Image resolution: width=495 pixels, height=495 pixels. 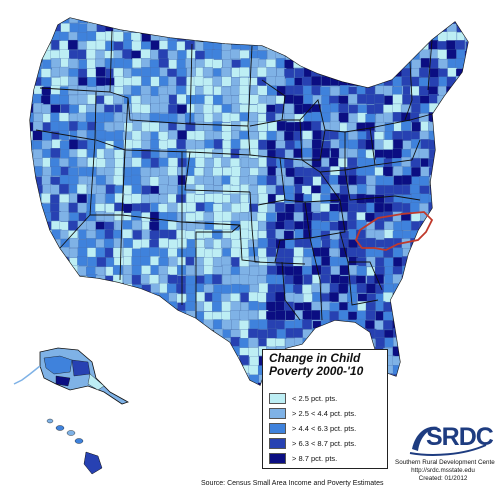 What do you see at coordinates (443, 478) in the screenshot?
I see `credit-date: Created: 01/2012` at bounding box center [443, 478].